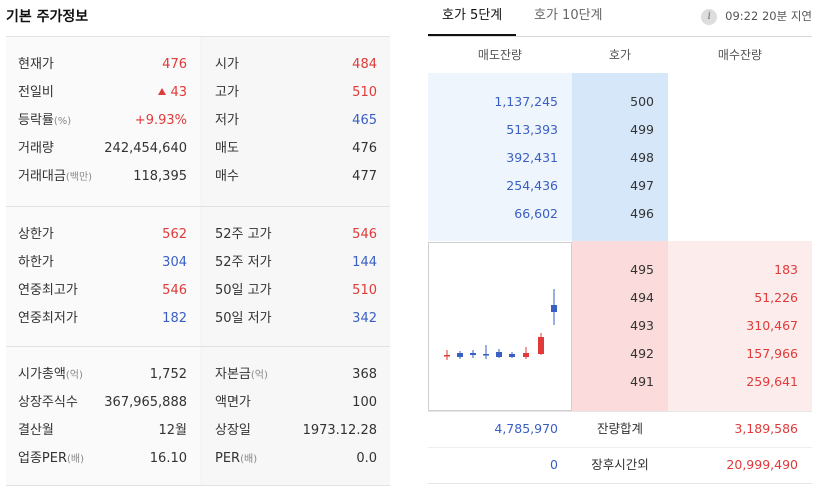 The image size is (820, 499). What do you see at coordinates (642, 213) in the screenshot?
I see `ask-price: 496` at bounding box center [642, 213].